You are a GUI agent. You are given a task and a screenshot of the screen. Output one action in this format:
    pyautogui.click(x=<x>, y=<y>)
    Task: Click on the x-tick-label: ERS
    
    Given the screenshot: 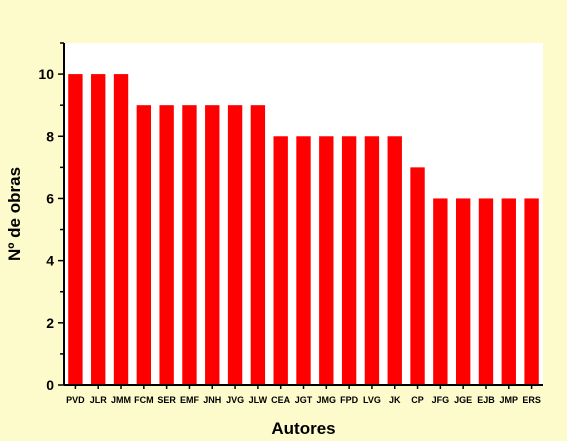 What is the action you would take?
    pyautogui.click(x=531, y=400)
    